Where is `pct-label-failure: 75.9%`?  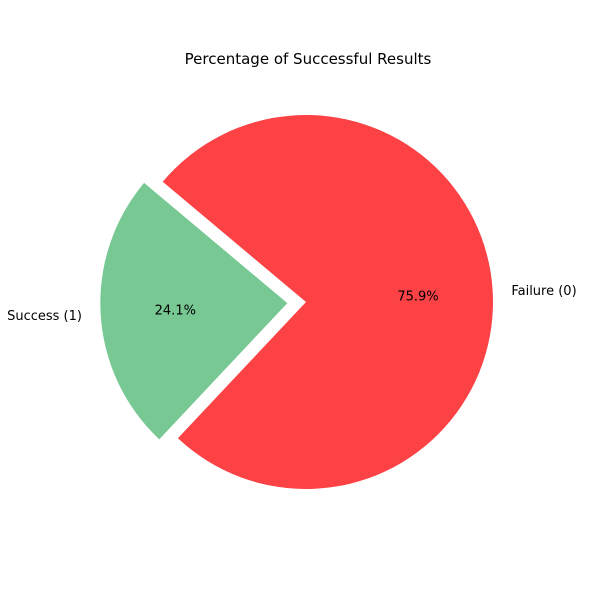 pct-label-failure: 75.9% is located at coordinates (417, 296).